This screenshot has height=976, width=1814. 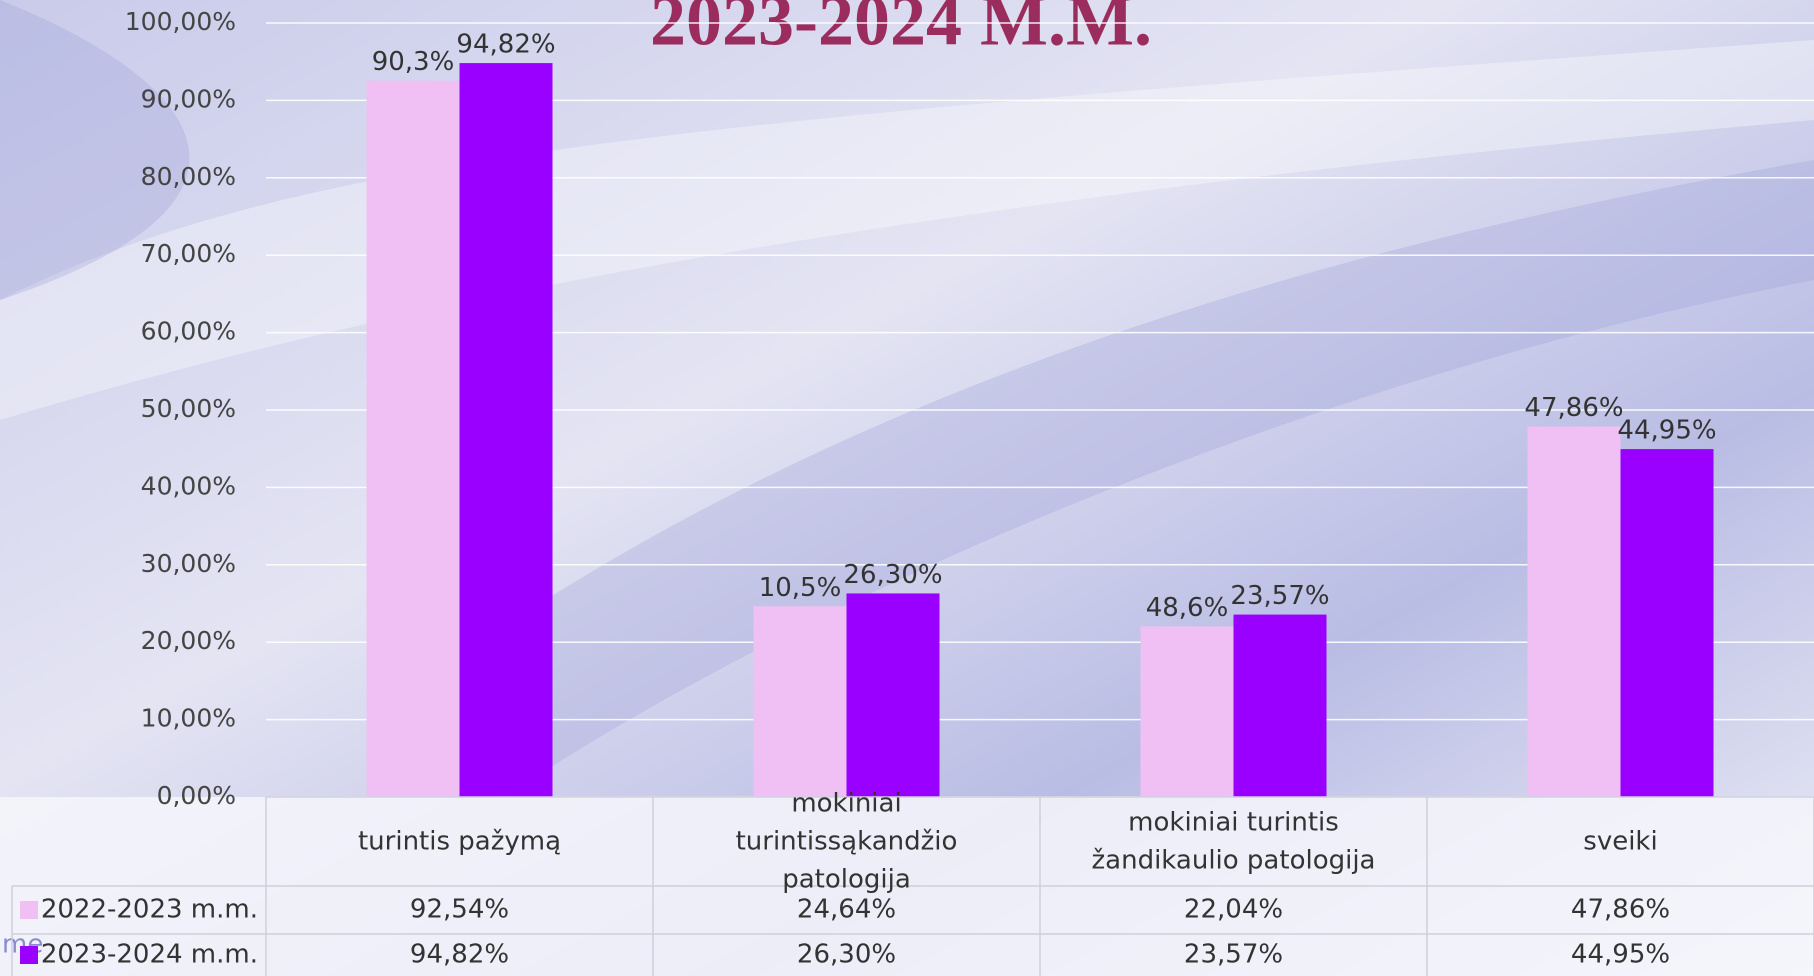 I want to click on table-value: 44,95%, so click(x=1620, y=955).